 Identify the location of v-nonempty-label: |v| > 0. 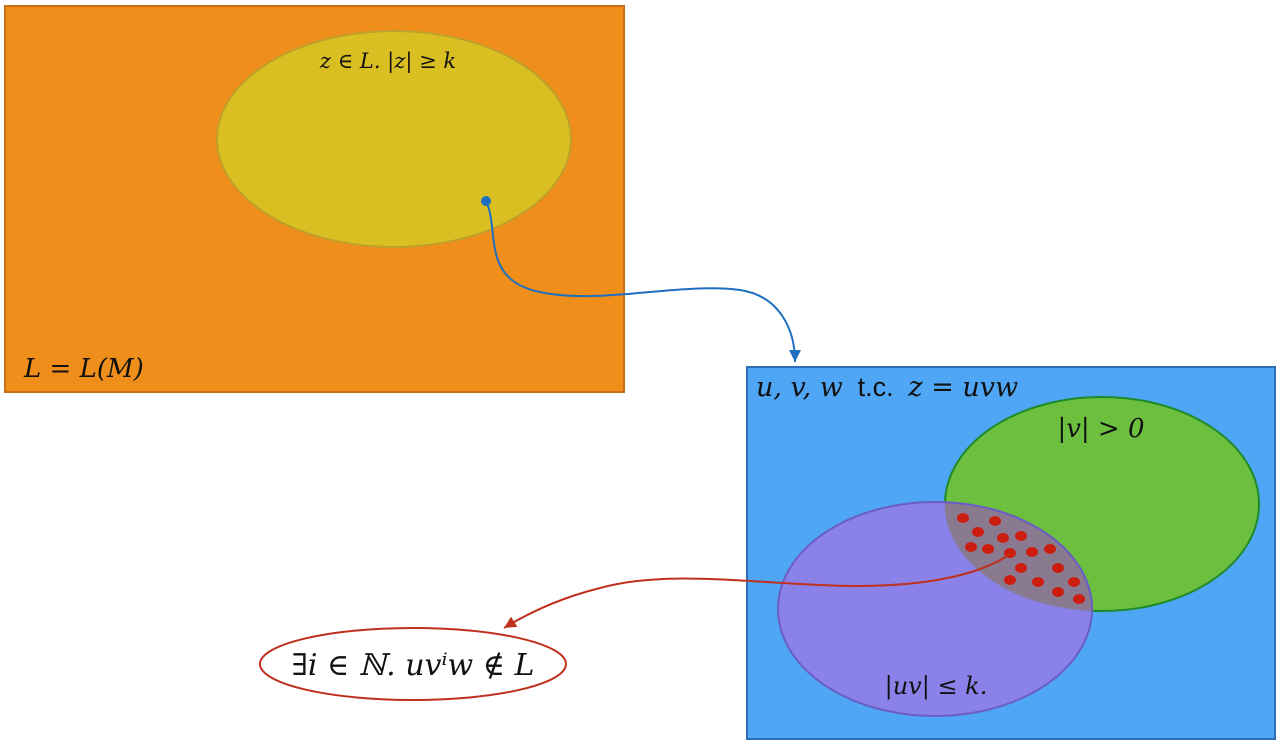
(1100, 429).